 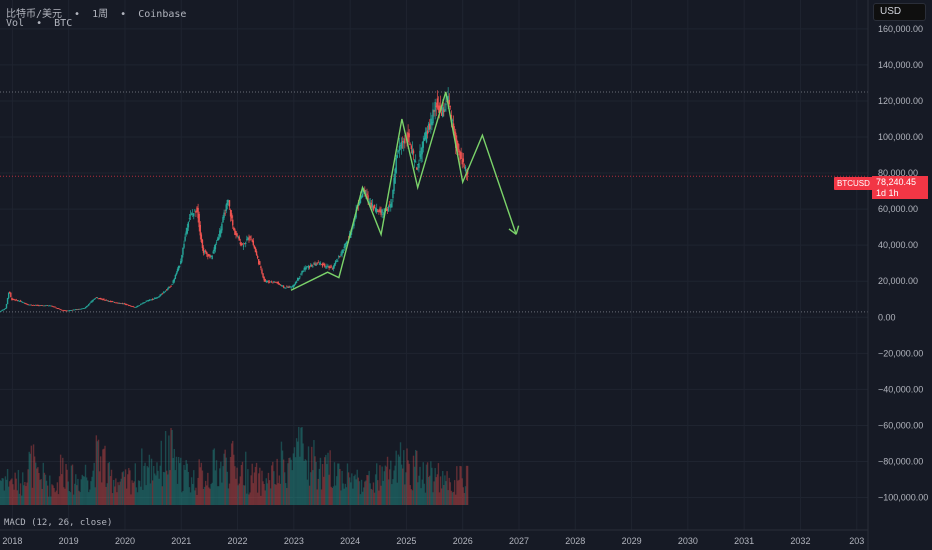 I want to click on volume-legend: Vol • BTC, so click(x=39, y=23).